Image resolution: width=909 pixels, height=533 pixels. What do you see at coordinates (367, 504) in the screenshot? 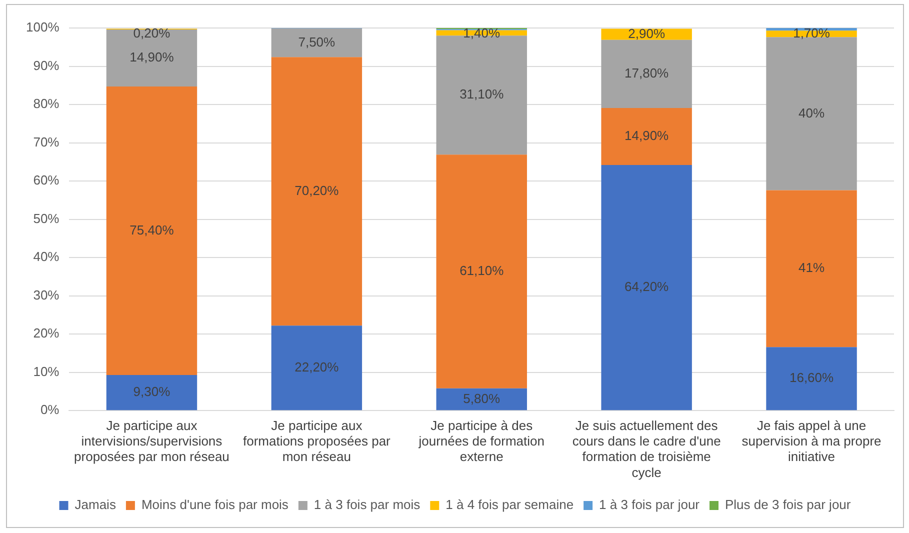
I see `legend-label: 1 à 3 fois par mois` at bounding box center [367, 504].